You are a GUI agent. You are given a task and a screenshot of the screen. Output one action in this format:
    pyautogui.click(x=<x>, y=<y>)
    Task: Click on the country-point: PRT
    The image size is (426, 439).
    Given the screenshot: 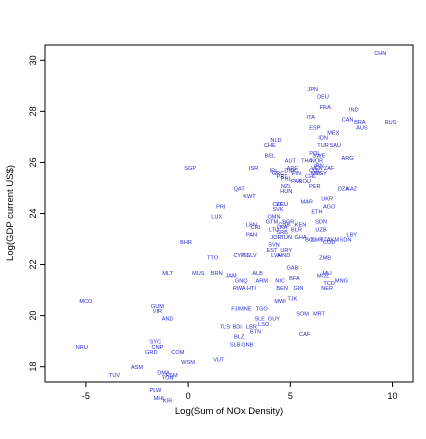 What is the action you would take?
    pyautogui.click(x=283, y=177)
    